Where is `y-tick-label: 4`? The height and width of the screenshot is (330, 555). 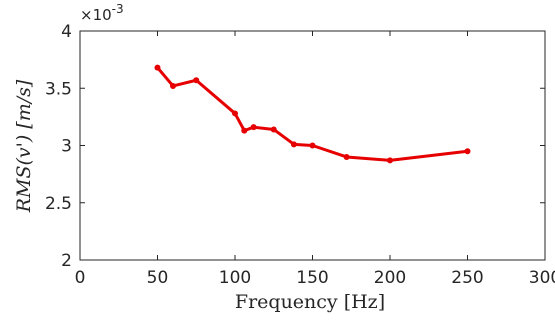 y-tick-label: 4 is located at coordinates (66, 32).